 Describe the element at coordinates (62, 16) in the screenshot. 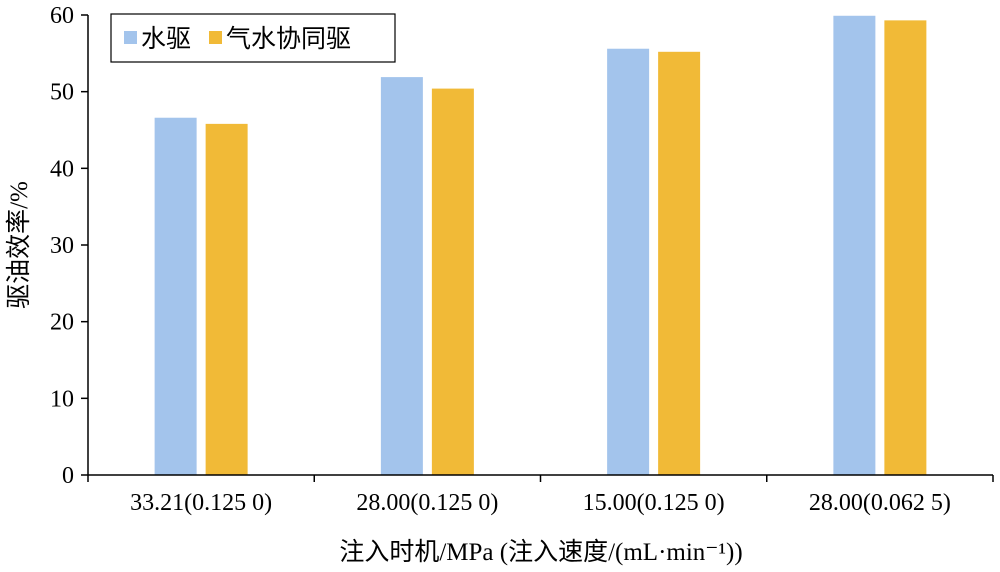

I see `y-tick-label: 60` at that location.